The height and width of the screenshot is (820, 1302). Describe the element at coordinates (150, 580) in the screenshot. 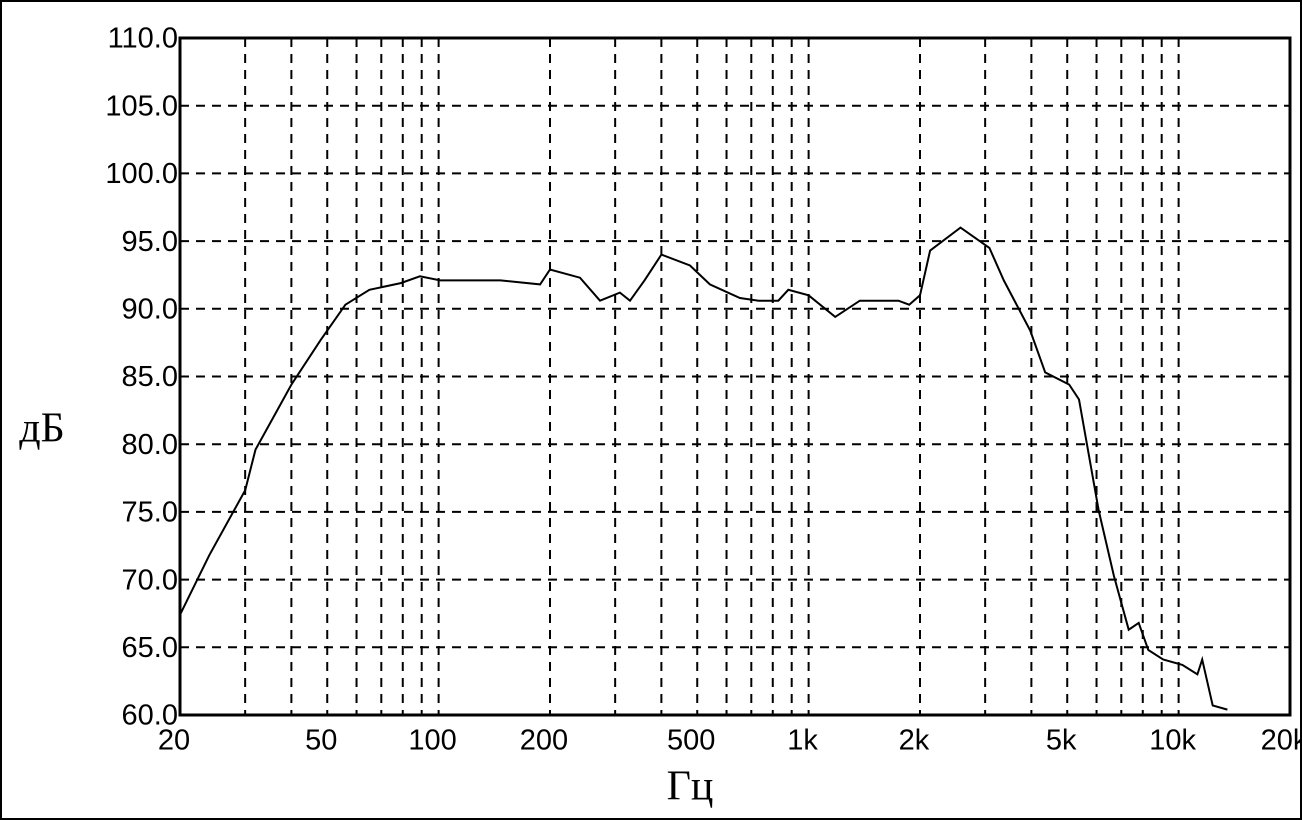

I see `y-tick-label: 70.0` at that location.